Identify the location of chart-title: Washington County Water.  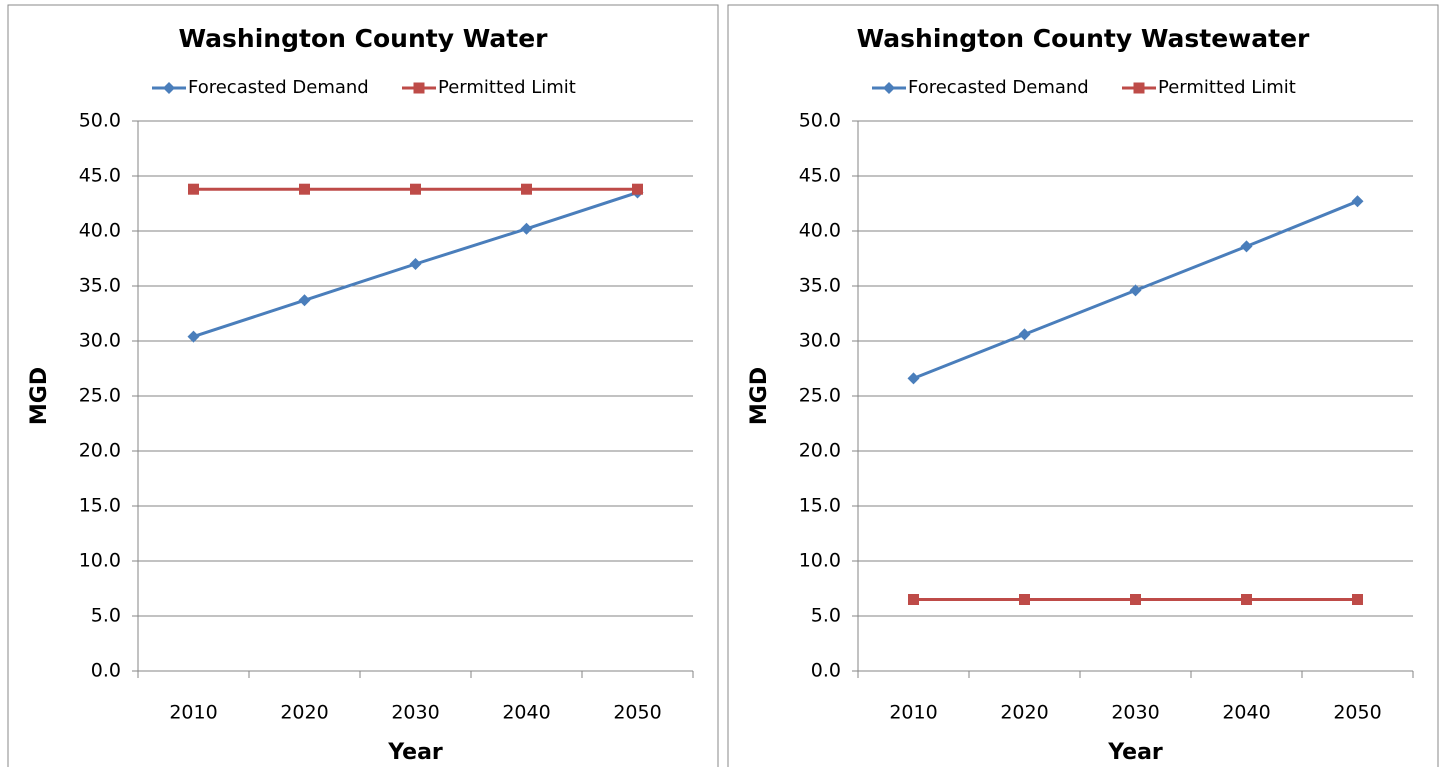
(364, 38).